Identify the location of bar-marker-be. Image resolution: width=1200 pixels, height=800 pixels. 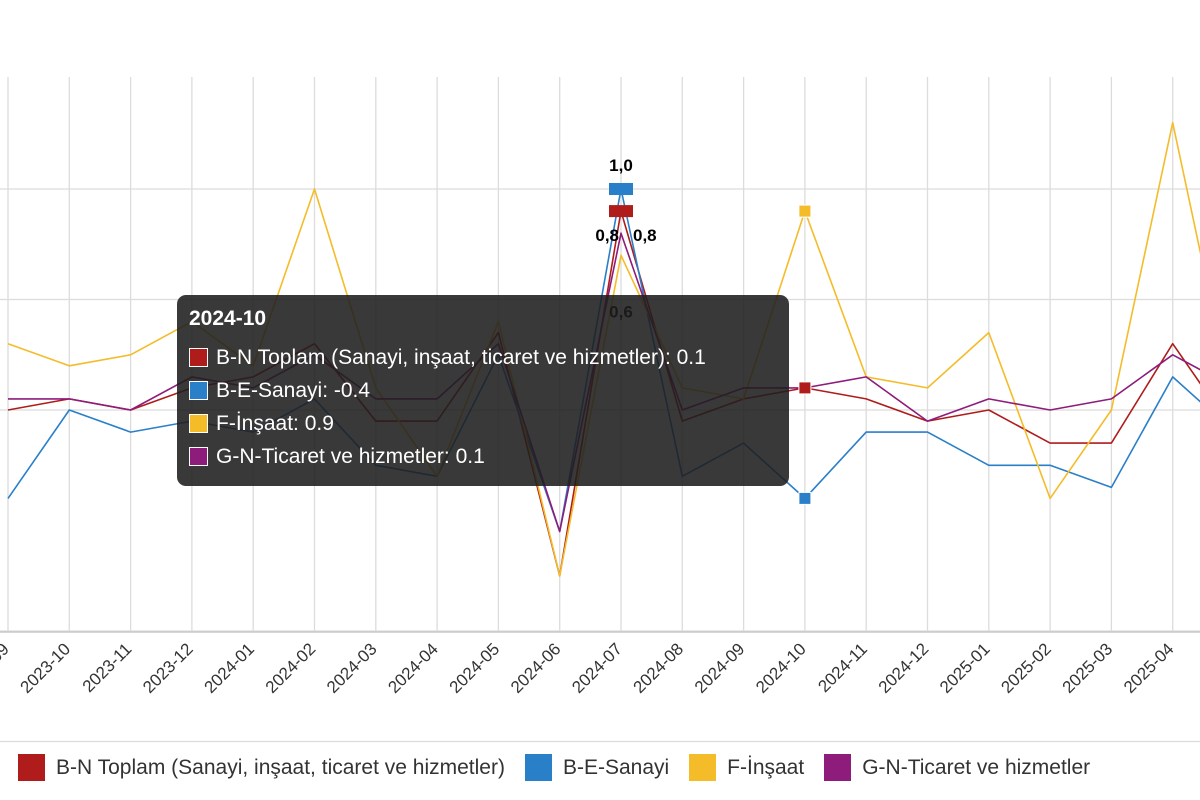
(621, 189).